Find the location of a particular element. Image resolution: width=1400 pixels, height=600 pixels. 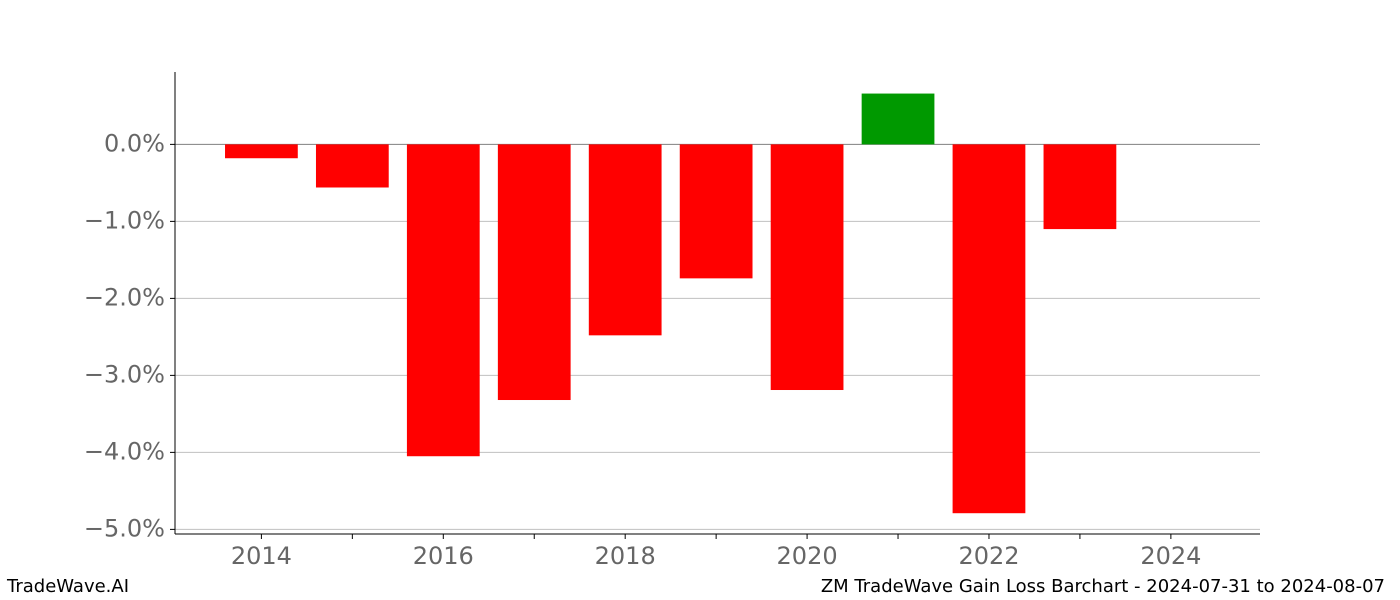

x-tick-label: 2022 is located at coordinates (988, 556).